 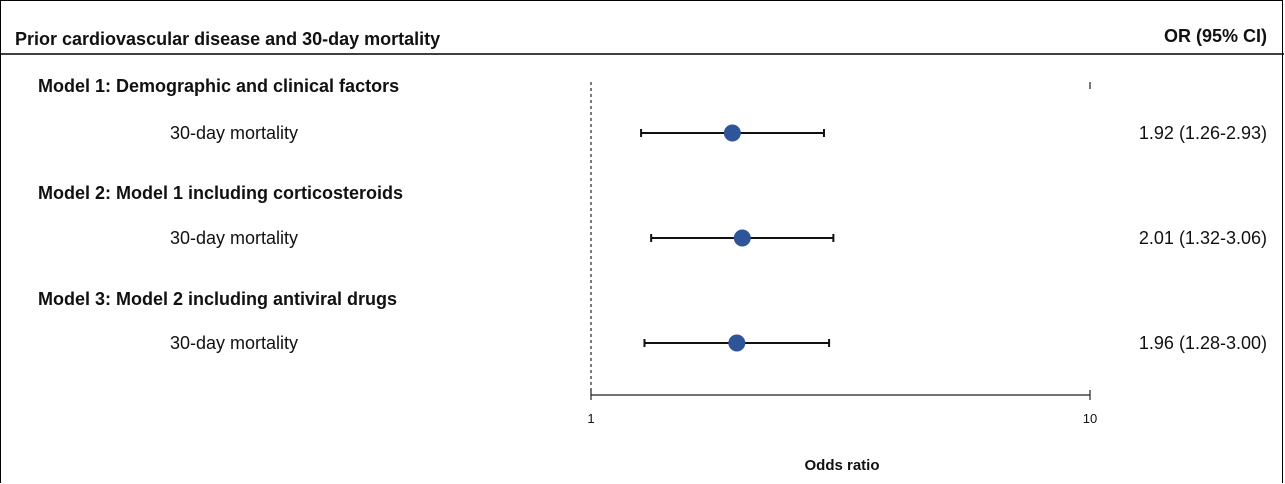 What do you see at coordinates (1203, 238) in the screenshot?
I see `or-ci-value: 2.01 (1.32-3.06)` at bounding box center [1203, 238].